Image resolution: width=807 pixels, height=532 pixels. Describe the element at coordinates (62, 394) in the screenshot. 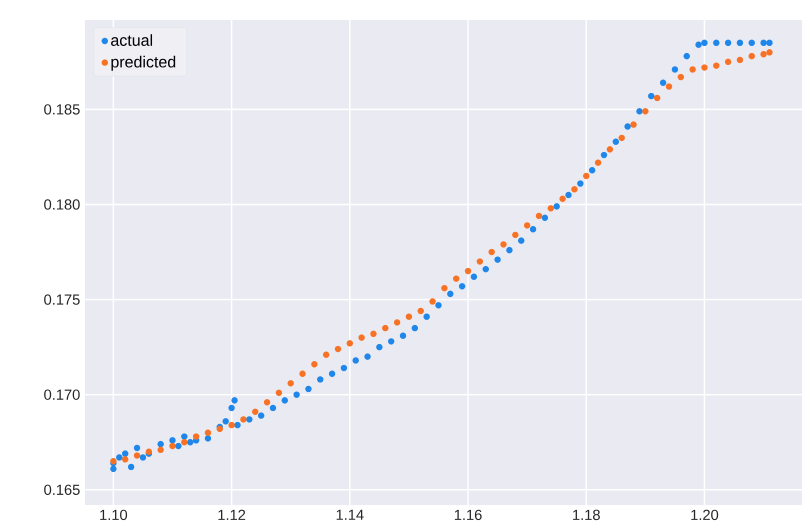

I see `y-tick-label: 0.170` at that location.